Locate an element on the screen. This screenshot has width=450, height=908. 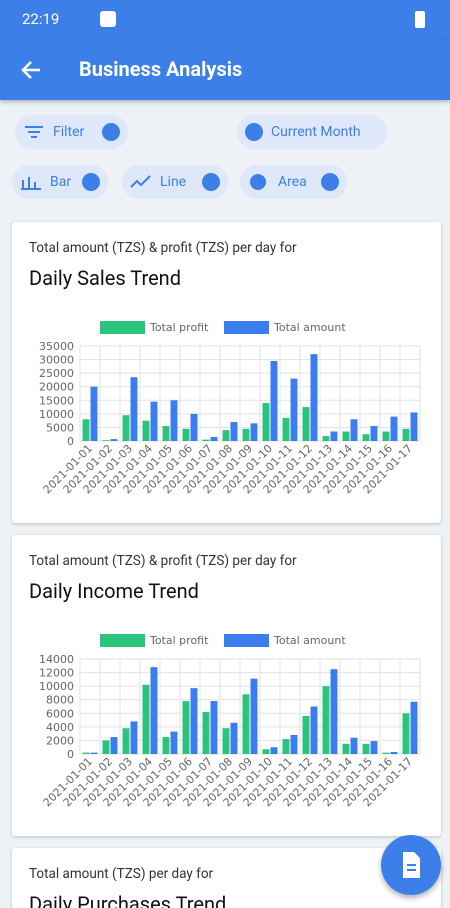
chip-label: Bar is located at coordinates (61, 182).